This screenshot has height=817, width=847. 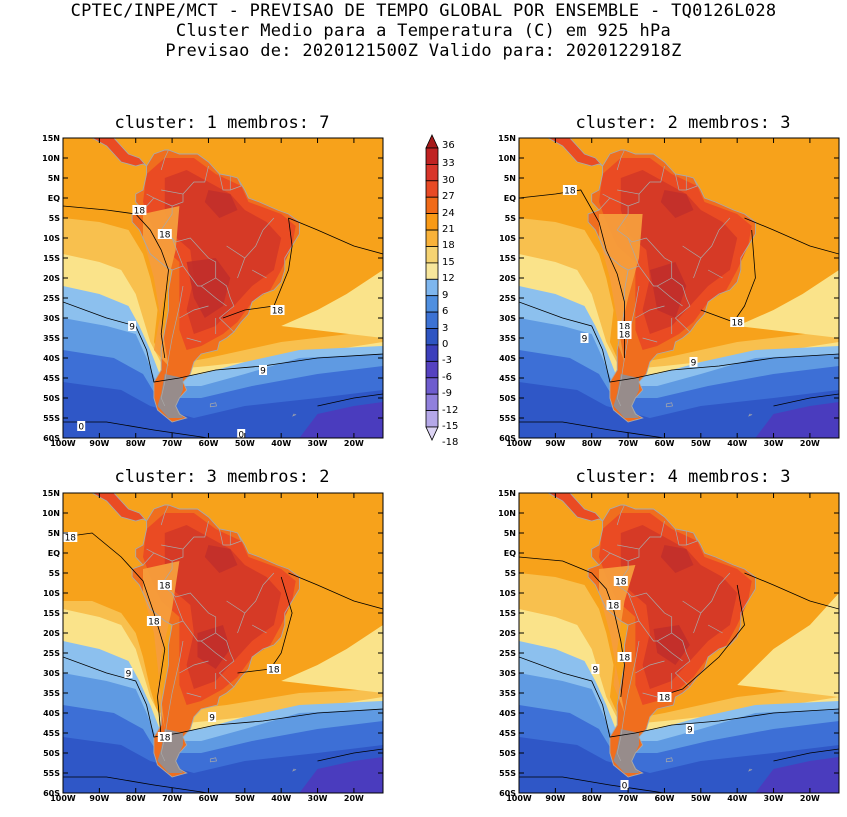 What do you see at coordinates (679, 643) in the screenshot?
I see `temperature-map: 18 18 18 9 18 9 0` at bounding box center [679, 643].